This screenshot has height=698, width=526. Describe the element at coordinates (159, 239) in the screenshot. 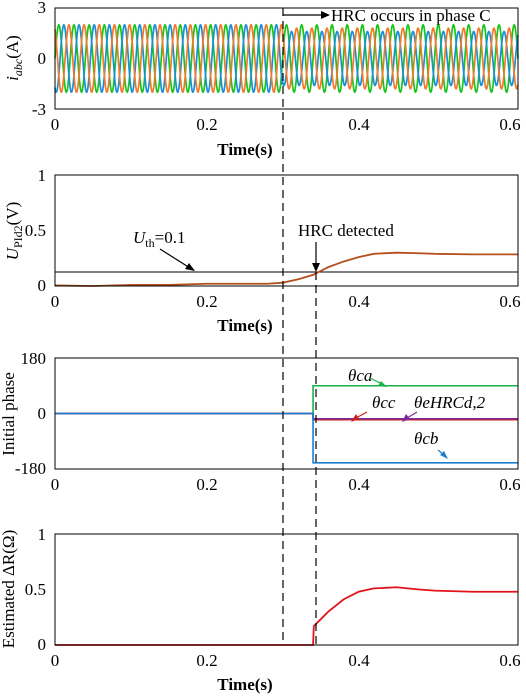

I see `threshold-label: Uth=0.1` at that location.